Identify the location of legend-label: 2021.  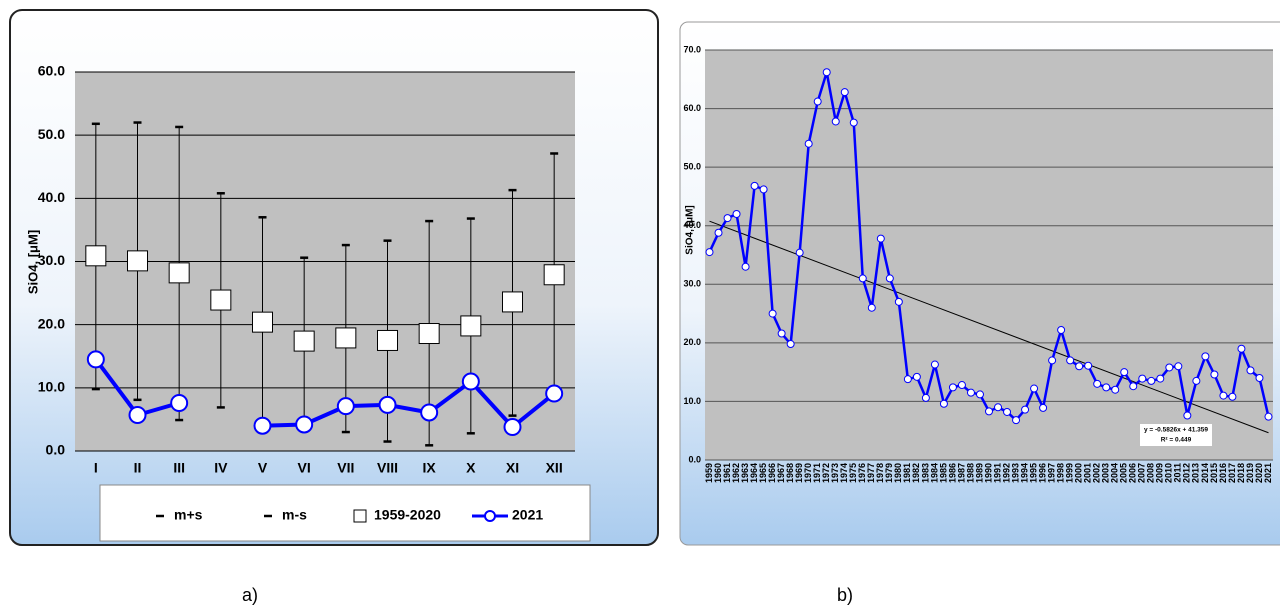
(527, 515).